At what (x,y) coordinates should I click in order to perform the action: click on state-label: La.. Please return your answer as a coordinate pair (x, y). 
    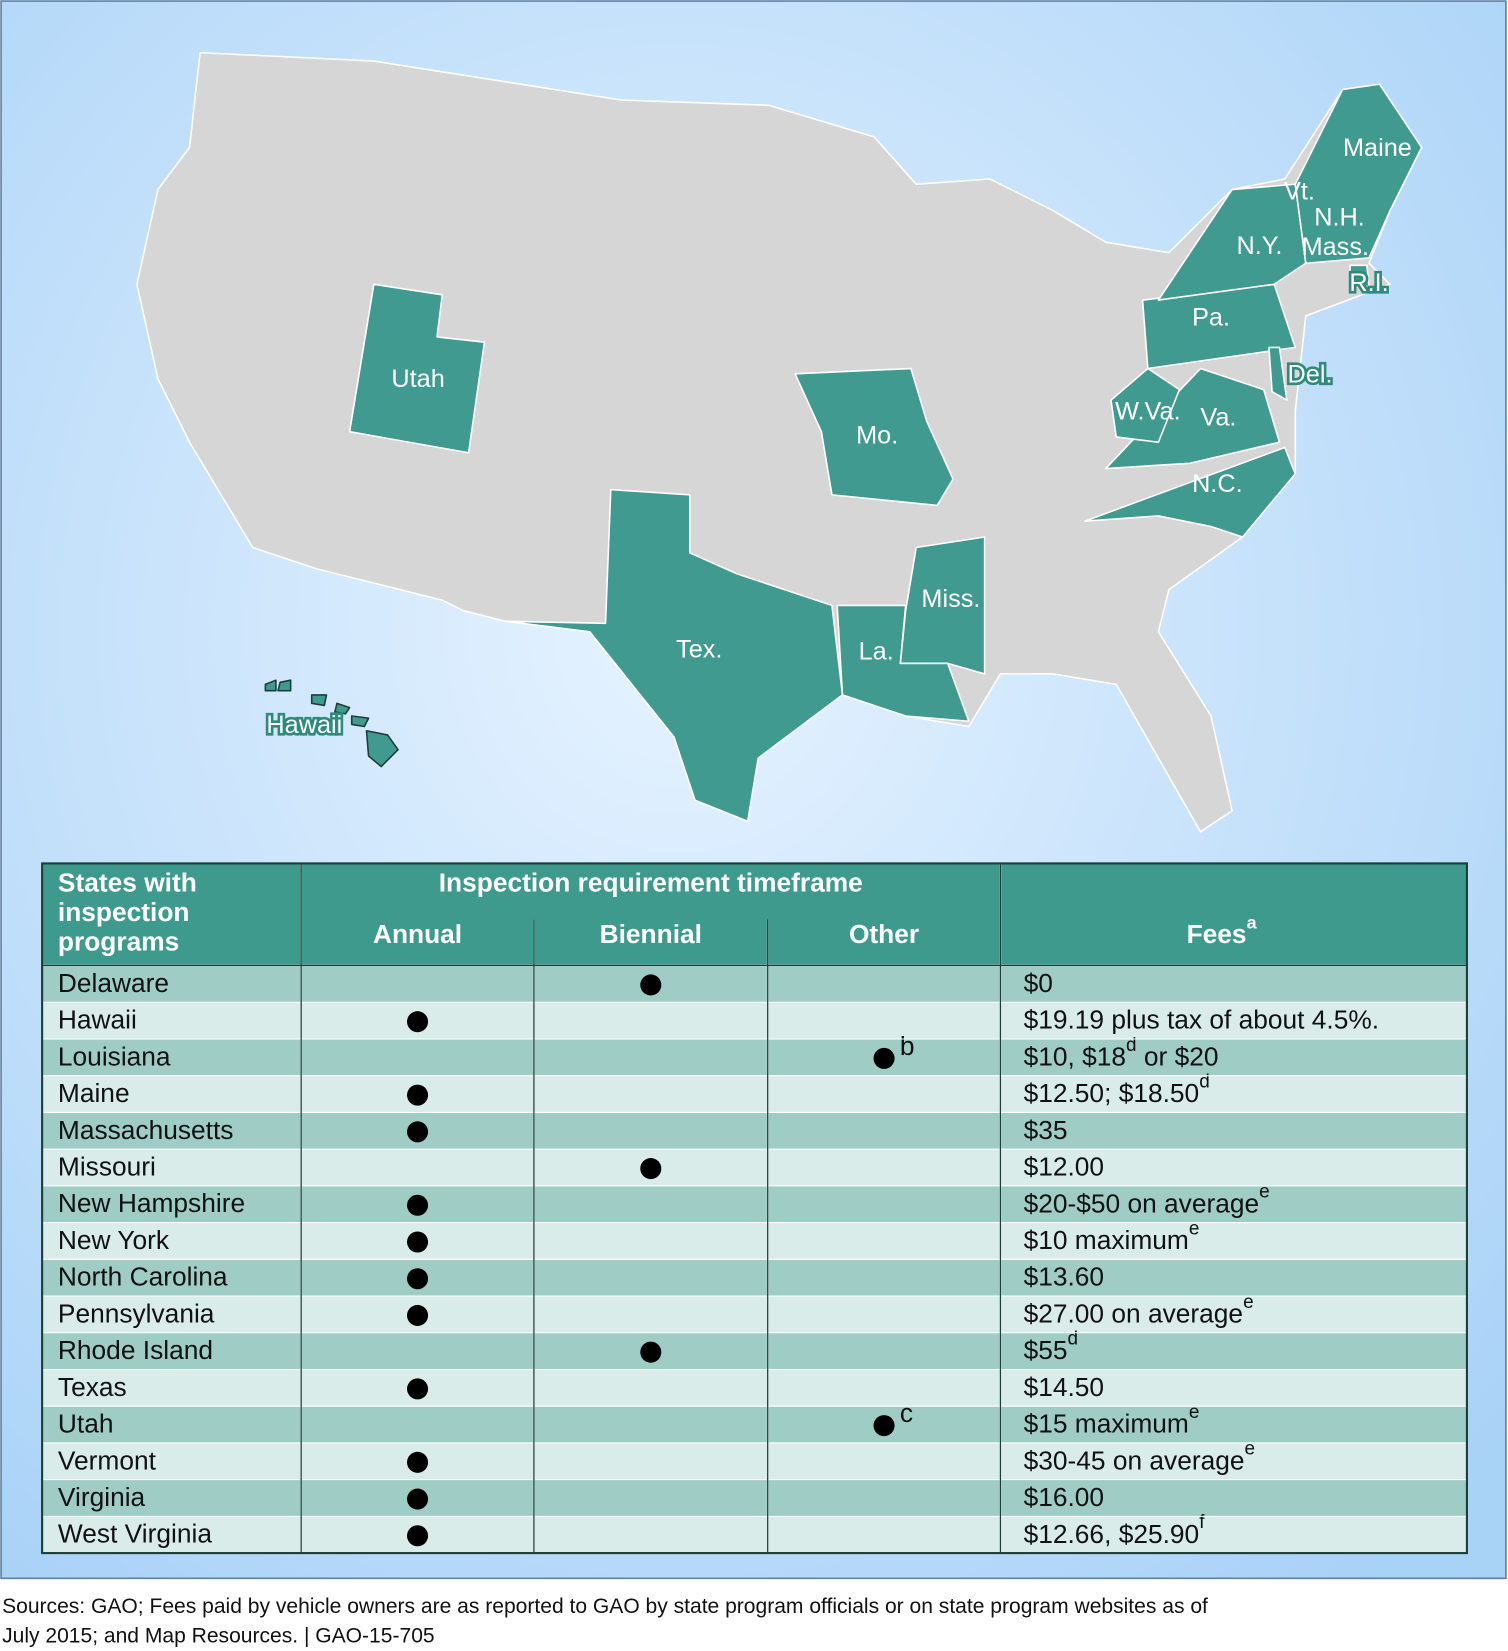
    Looking at the image, I should click on (876, 651).